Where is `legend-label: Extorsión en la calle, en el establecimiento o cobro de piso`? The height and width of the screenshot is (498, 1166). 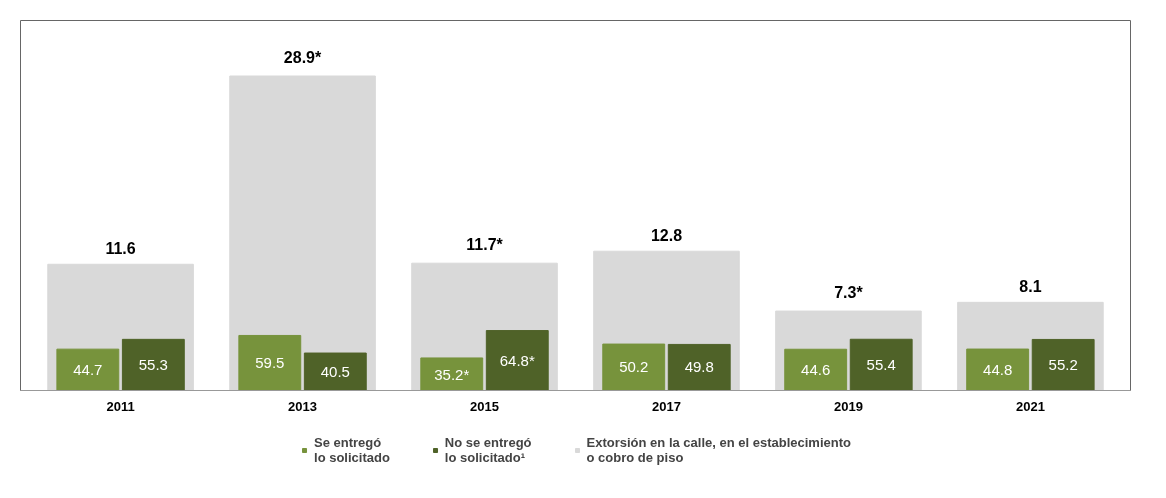
legend-label: Extorsión en la calle, en el establecimiento o cobro de piso is located at coordinates (718, 450).